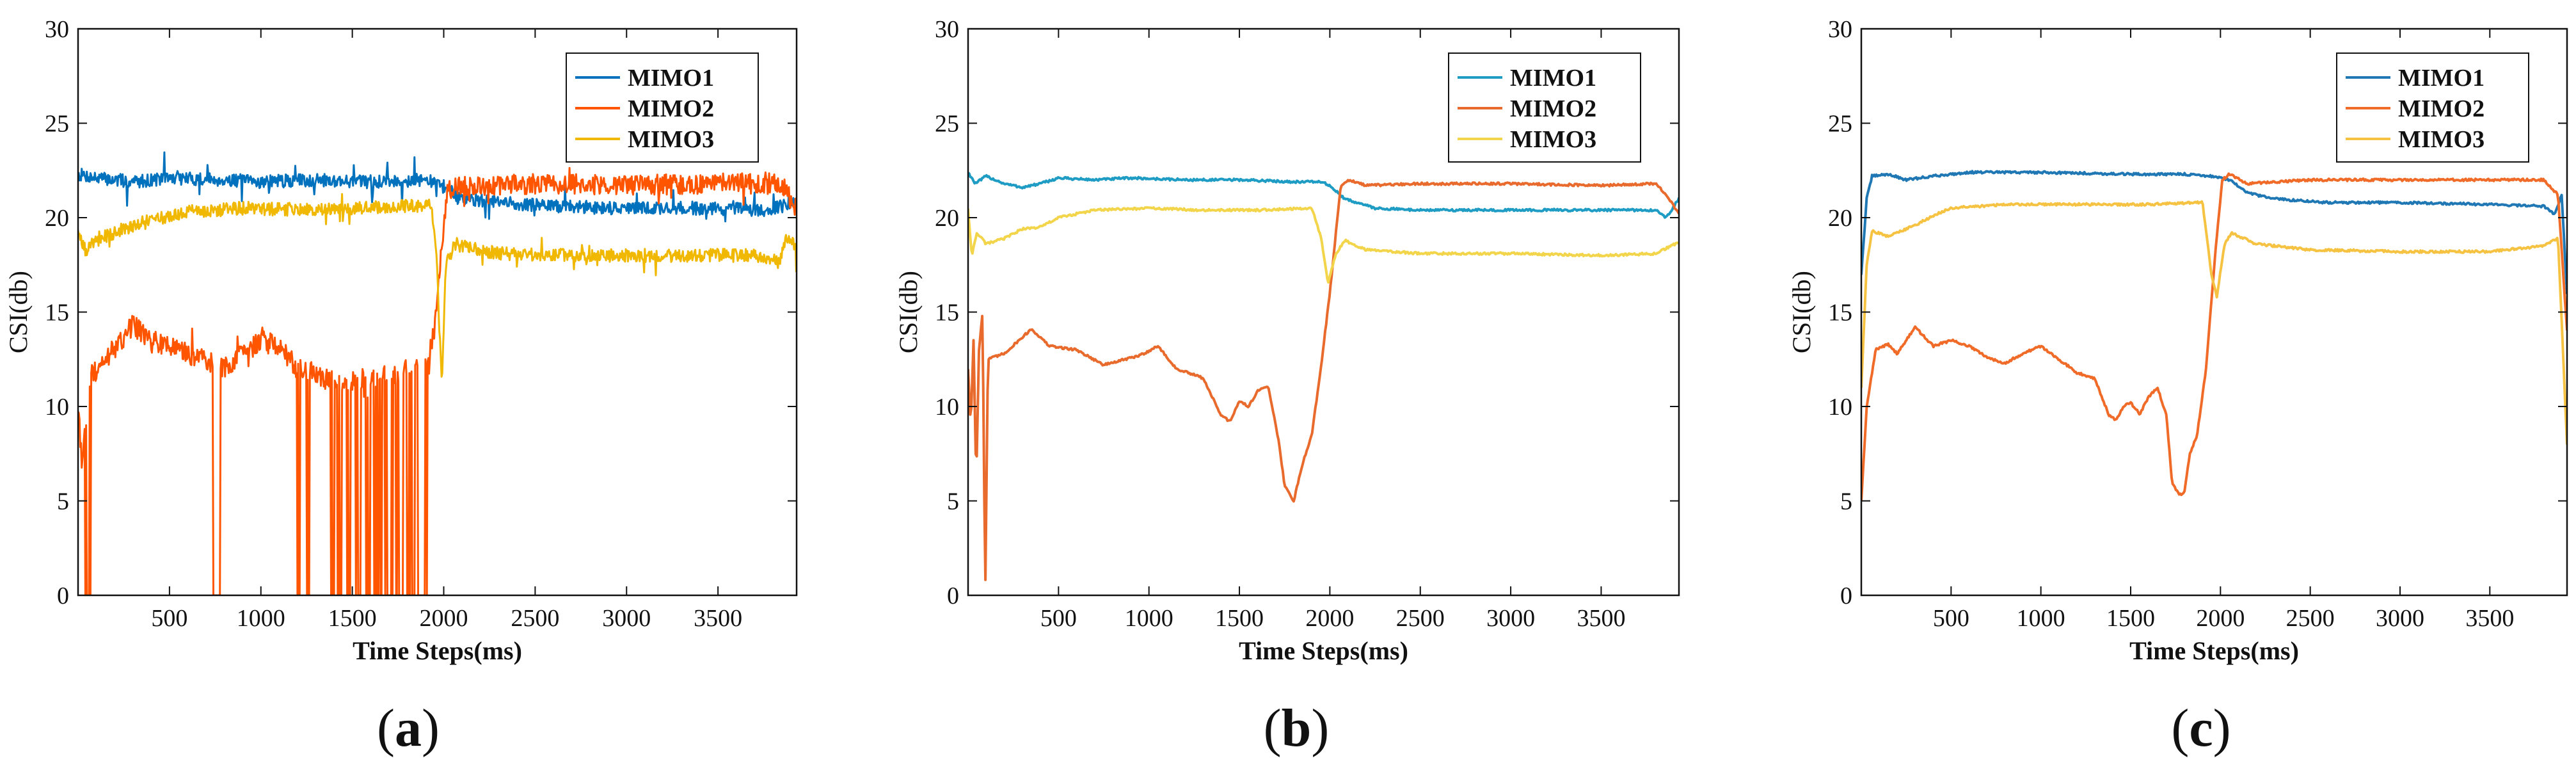 Image resolution: width=2576 pixels, height=772 pixels. What do you see at coordinates (2200, 728) in the screenshot?
I see `caption-c: (c)` at bounding box center [2200, 728].